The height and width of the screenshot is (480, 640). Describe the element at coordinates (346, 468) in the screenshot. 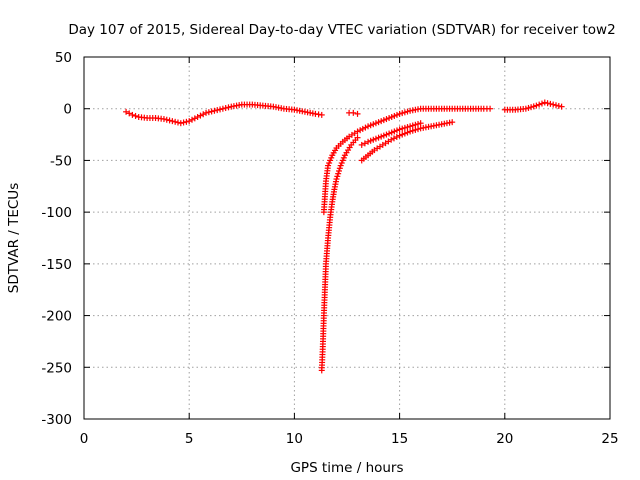

I see `x-axis-label: GPS time / hours` at that location.